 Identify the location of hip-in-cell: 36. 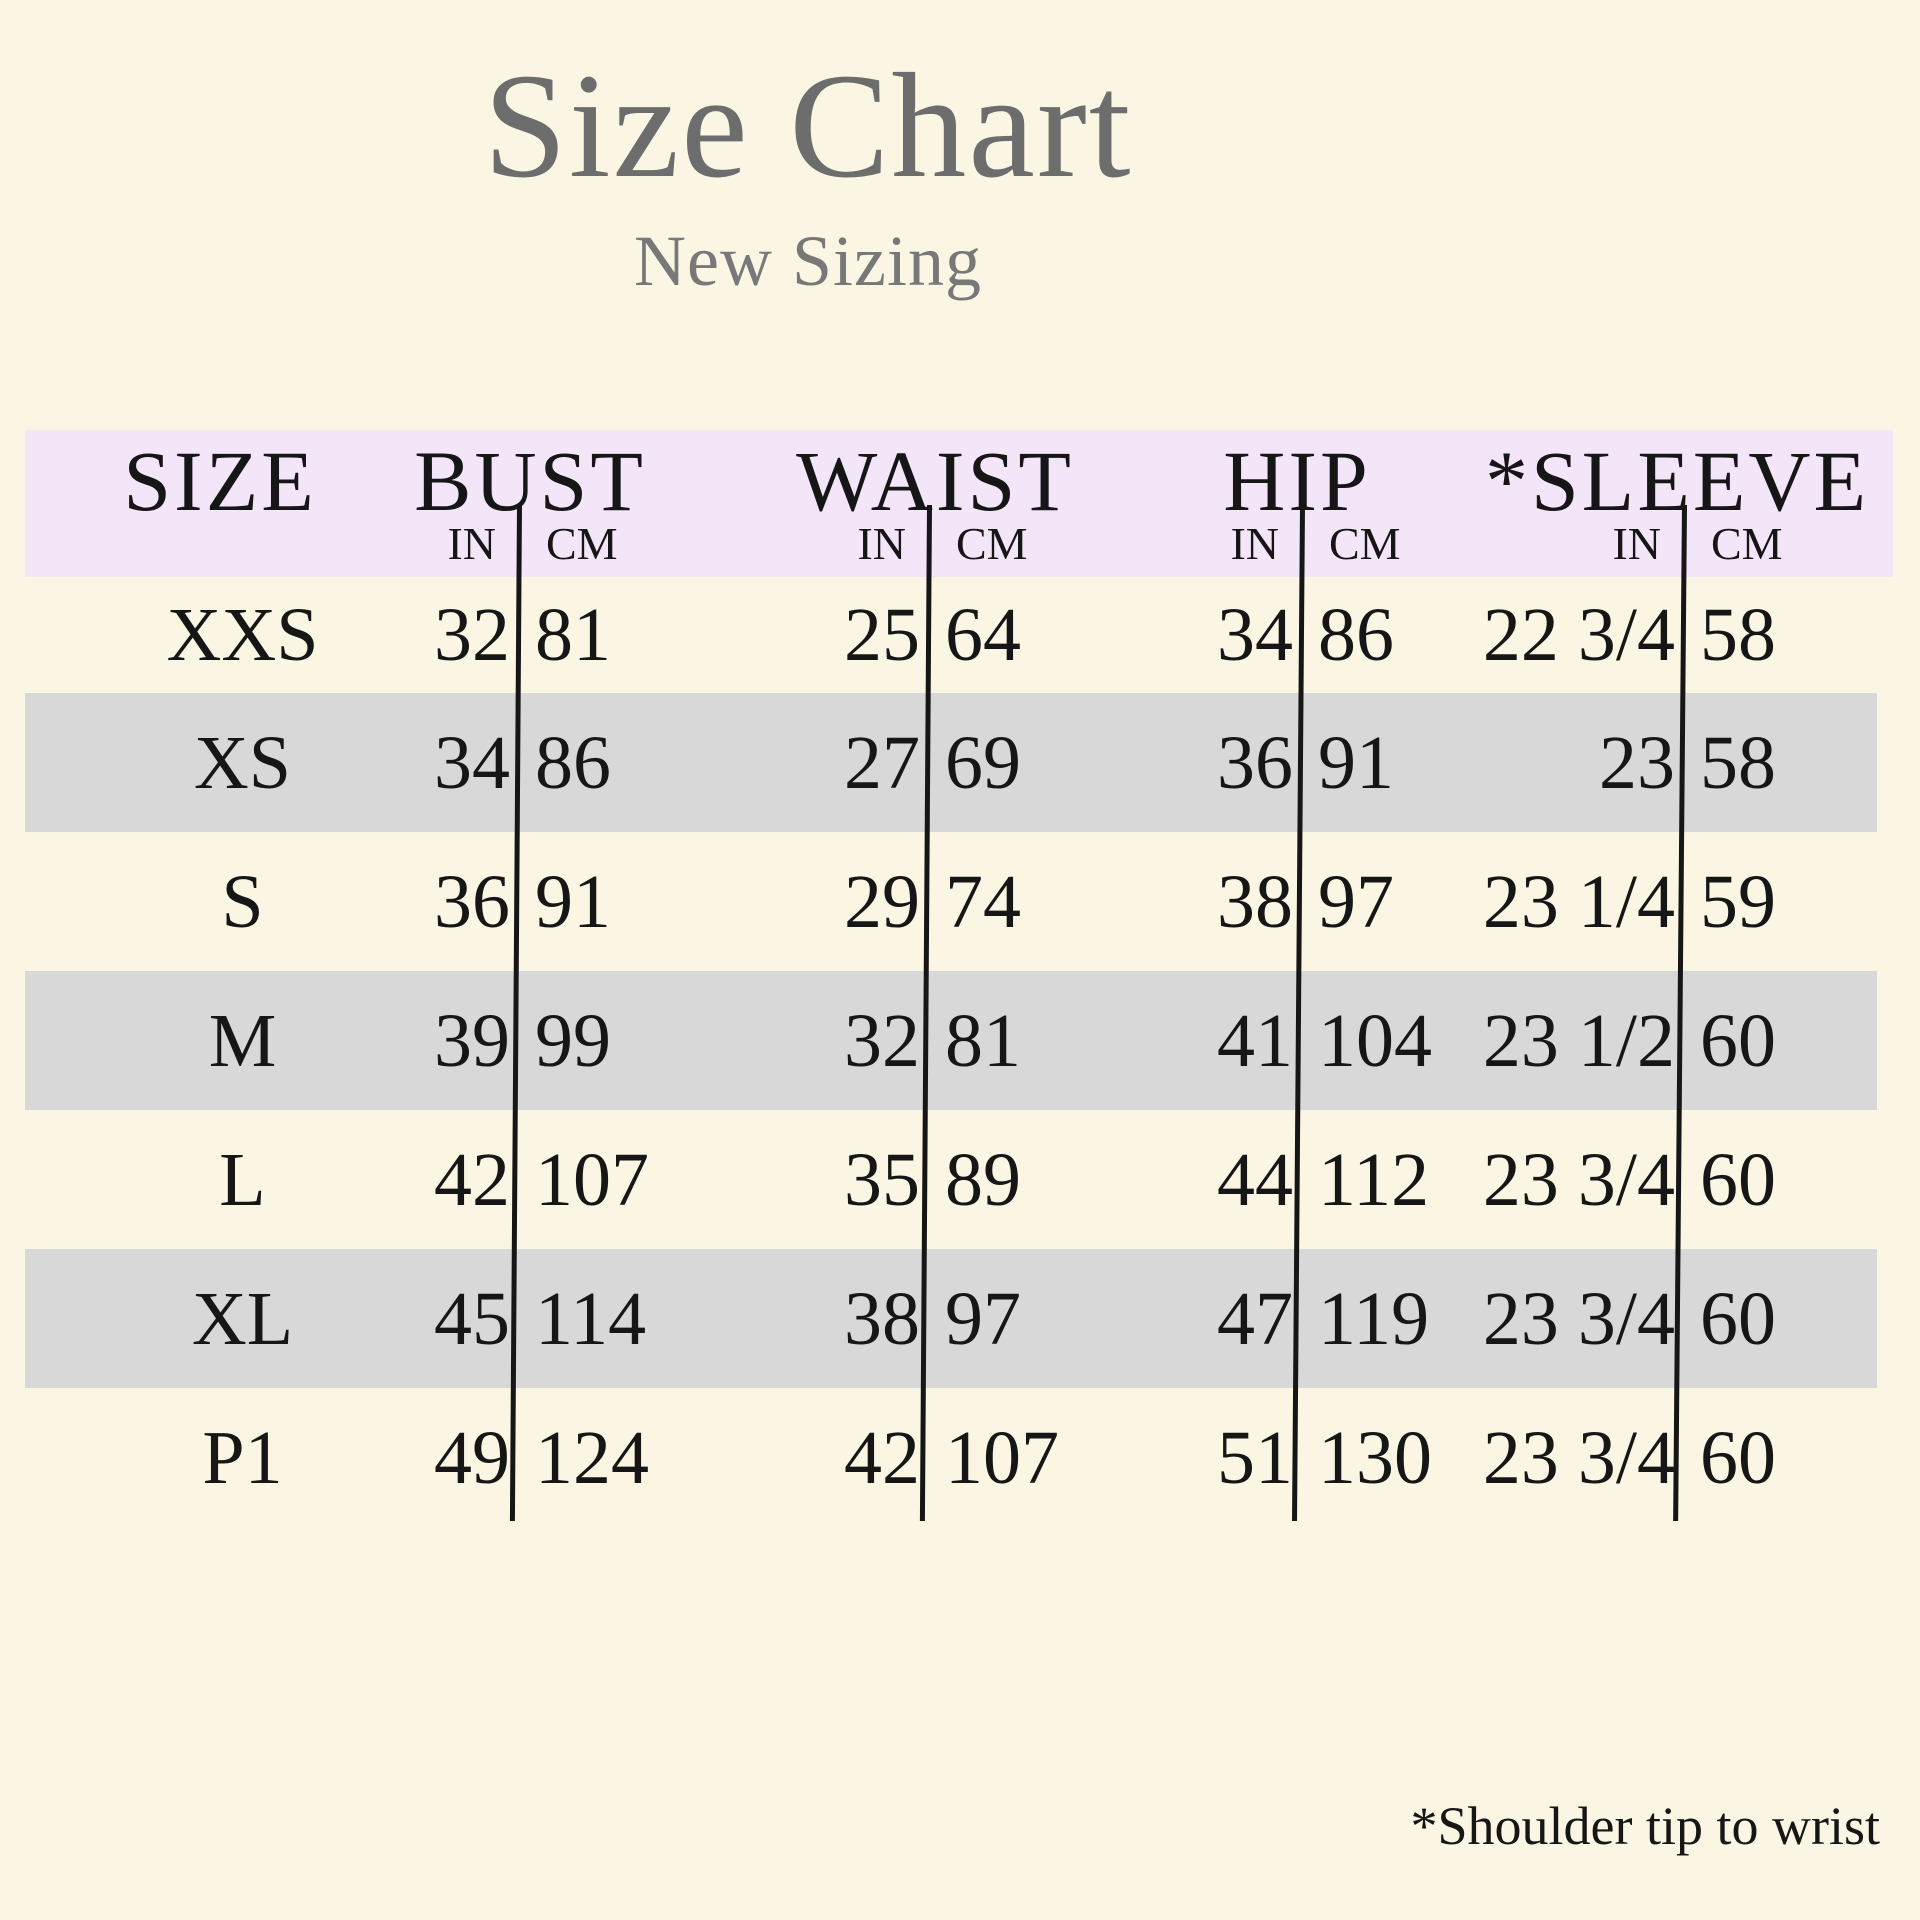
(1255, 762).